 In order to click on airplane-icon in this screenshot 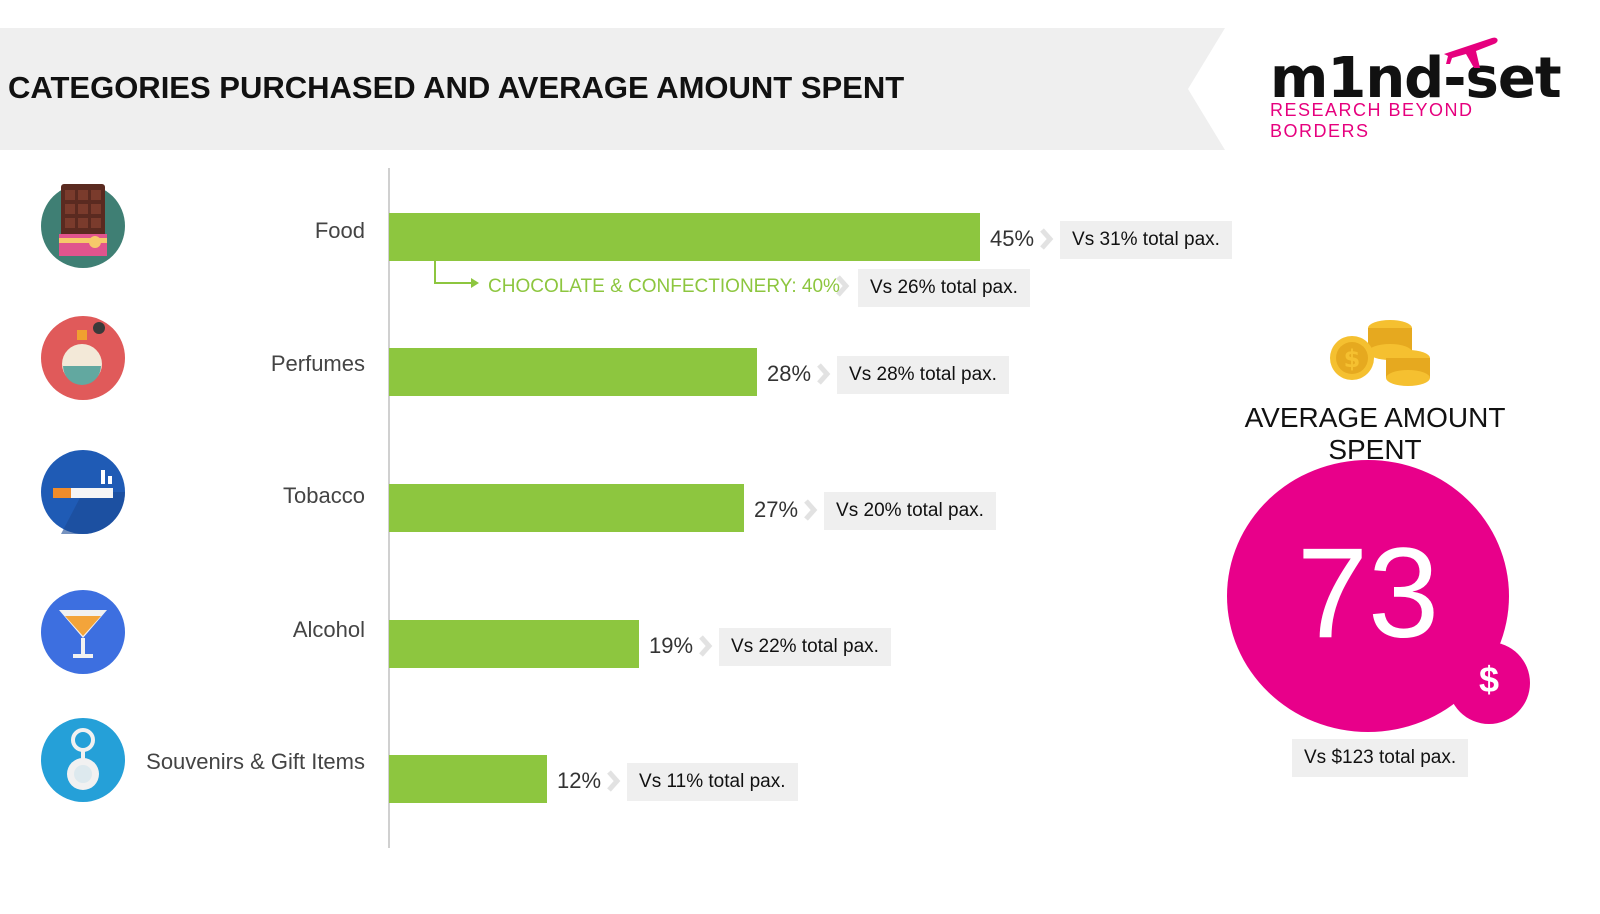, I will do `click(1471, 52)`.